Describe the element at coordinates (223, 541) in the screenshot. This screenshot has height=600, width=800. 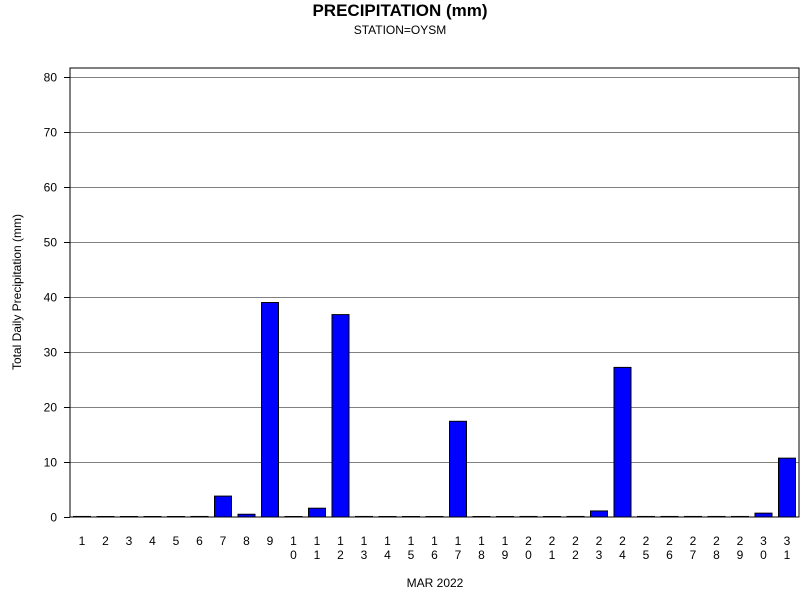
I see `x-tick-label: 7` at that location.